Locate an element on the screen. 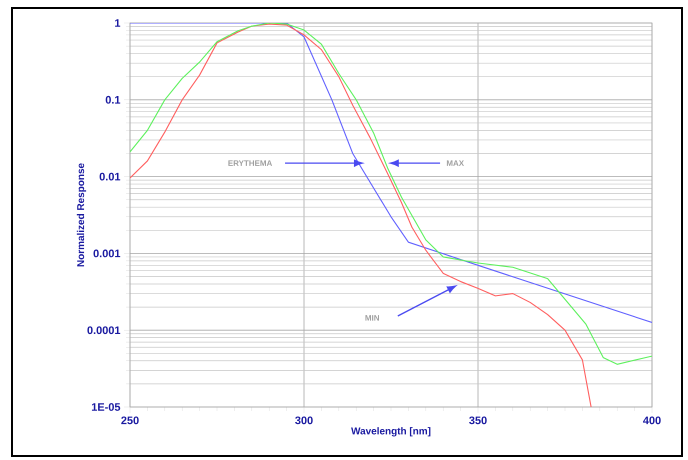 This screenshot has width=688, height=460. x-tick-label: 400 is located at coordinates (652, 420).